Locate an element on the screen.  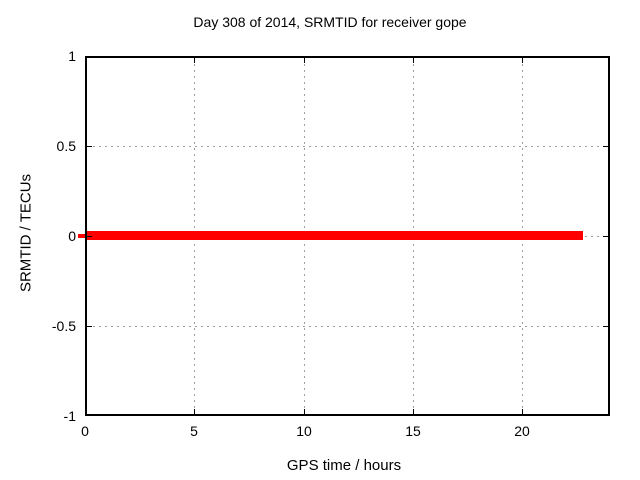
x-tick-15-bottom is located at coordinates (413, 411).